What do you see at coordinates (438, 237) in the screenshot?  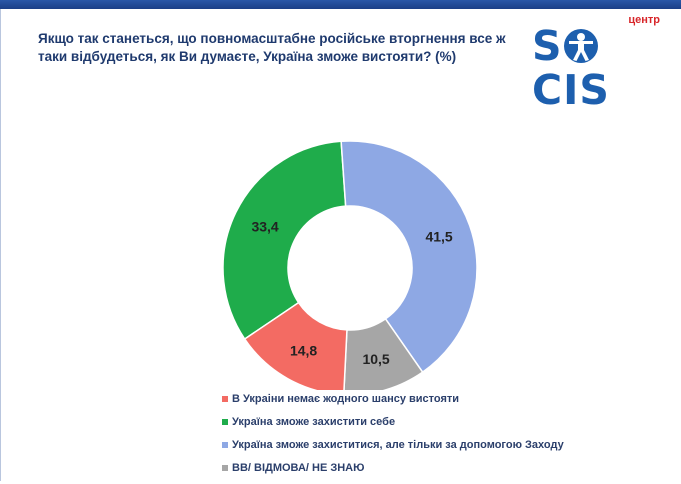 I see `slice-value-label: 41,5` at bounding box center [438, 237].